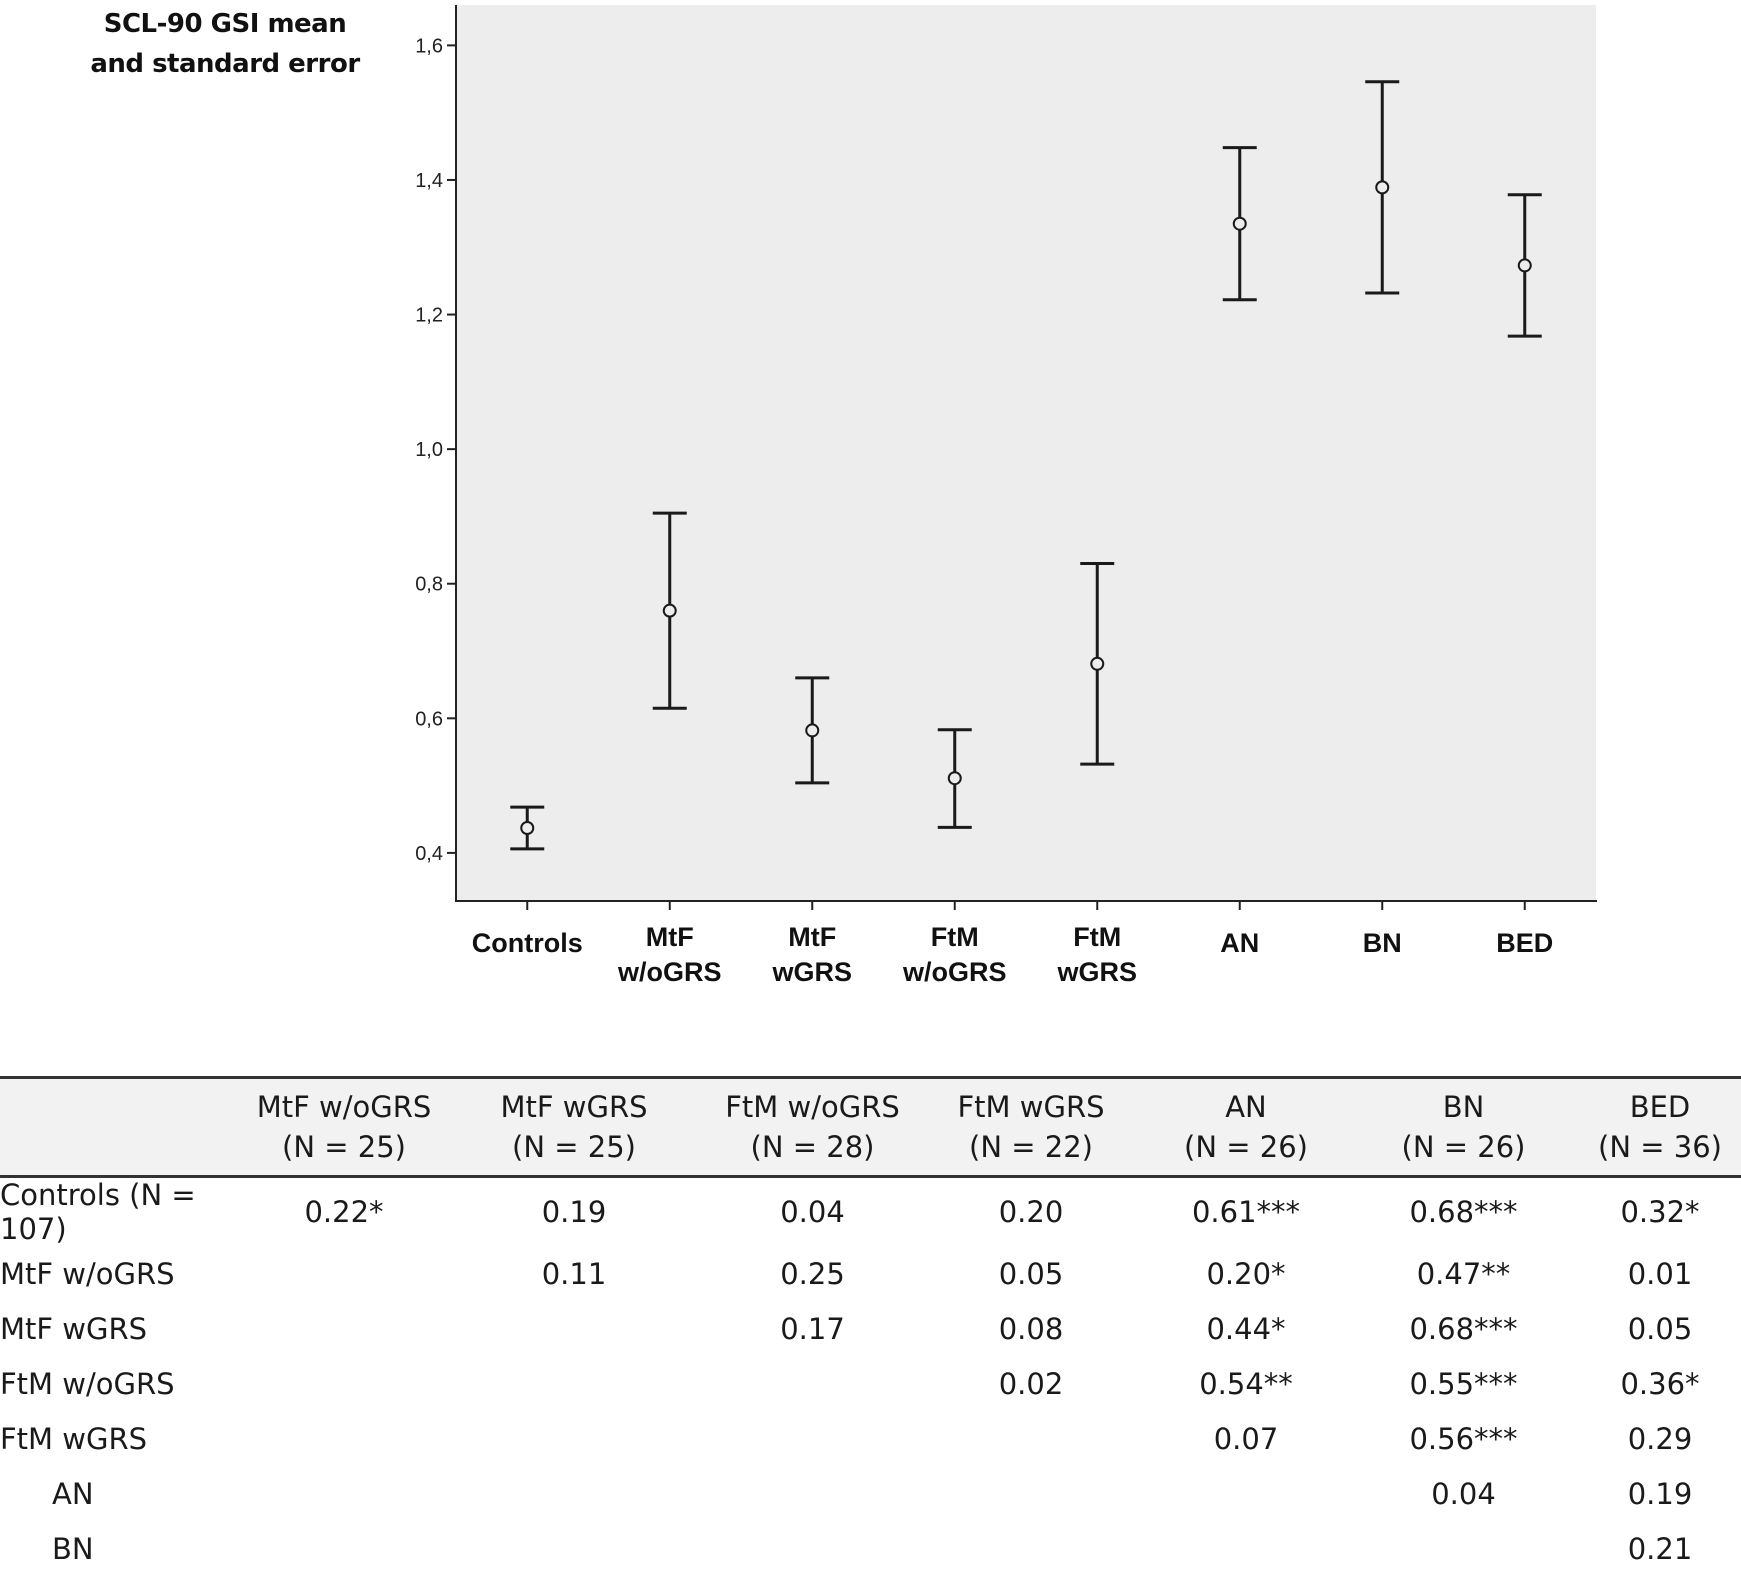  Describe the element at coordinates (1463, 1383) in the screenshot. I see `table-cell: 0.55***` at that location.